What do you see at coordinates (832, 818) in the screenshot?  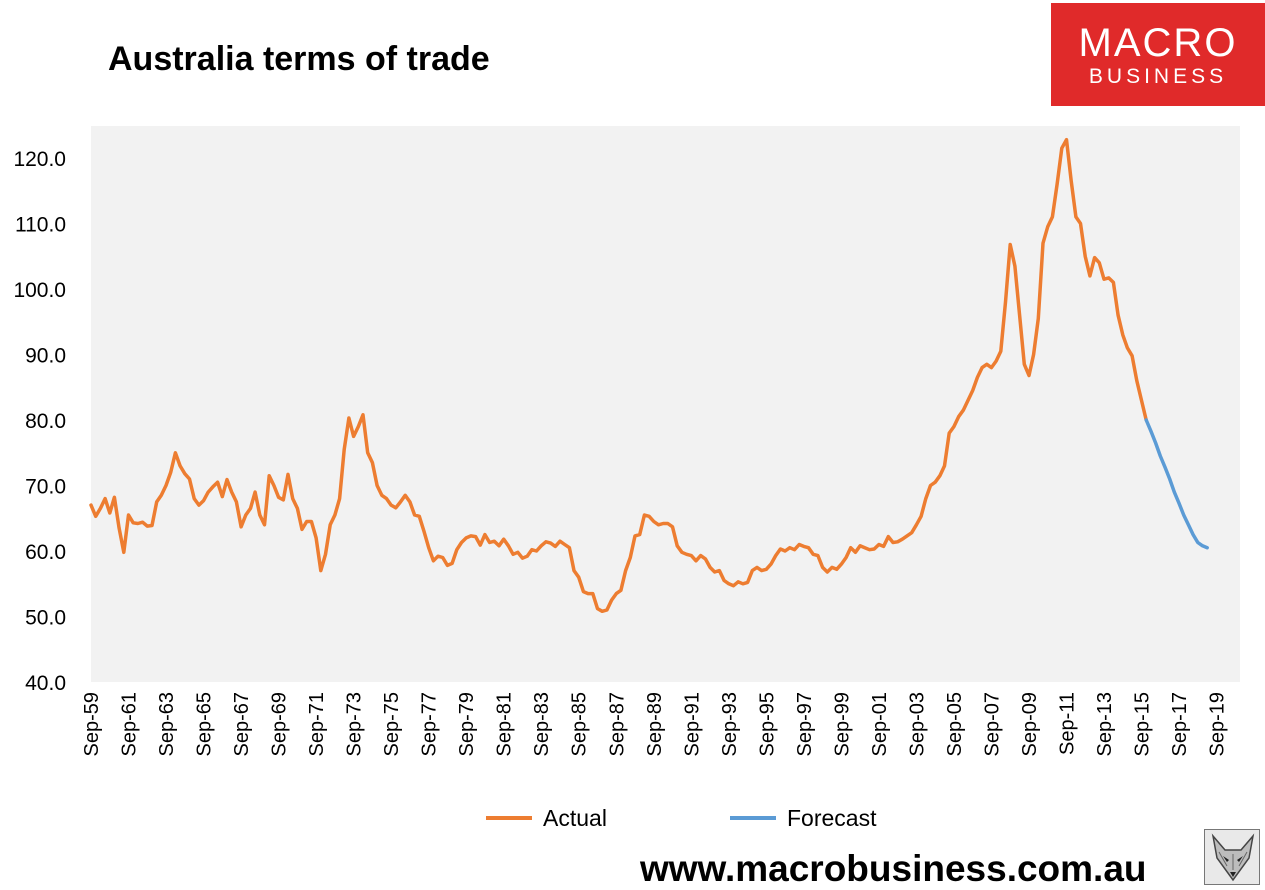 I see `legend-forecast-label: Forecast` at bounding box center [832, 818].